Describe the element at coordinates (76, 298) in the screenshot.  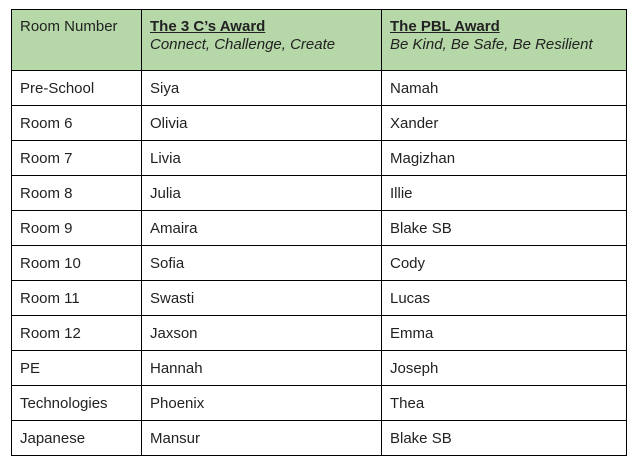
I see `room-cell: Room 11` at that location.